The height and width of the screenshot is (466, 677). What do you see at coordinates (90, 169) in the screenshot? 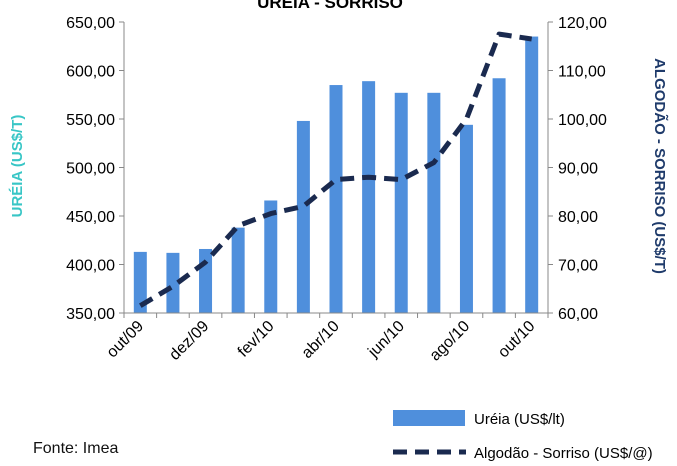
I see `left-tick-label: 500,00` at bounding box center [90, 169].